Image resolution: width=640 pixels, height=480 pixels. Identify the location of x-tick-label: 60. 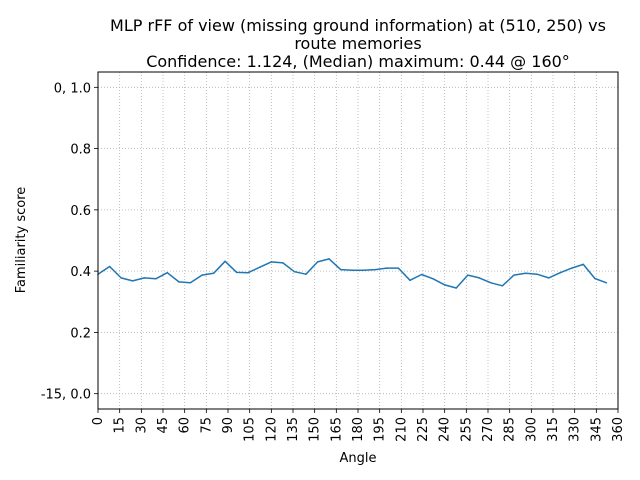
(185, 425).